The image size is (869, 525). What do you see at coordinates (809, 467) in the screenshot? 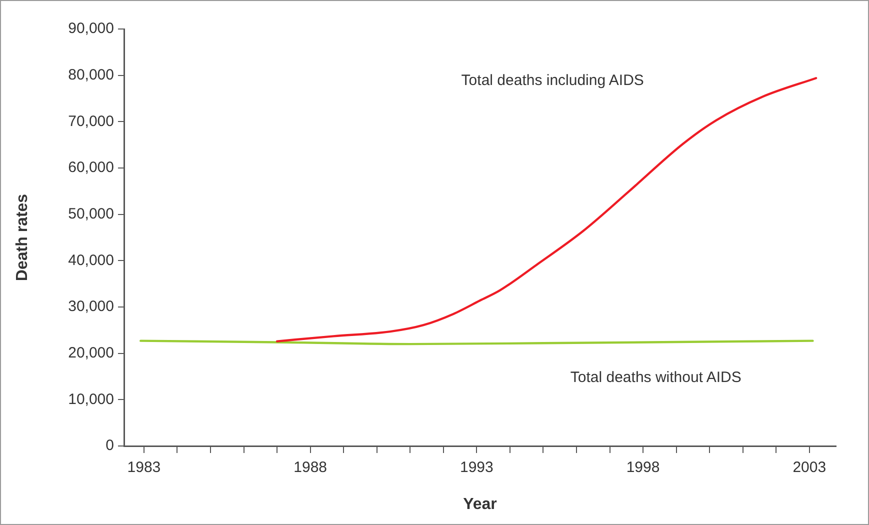
I see `x-tick-label: 2003` at bounding box center [809, 467].